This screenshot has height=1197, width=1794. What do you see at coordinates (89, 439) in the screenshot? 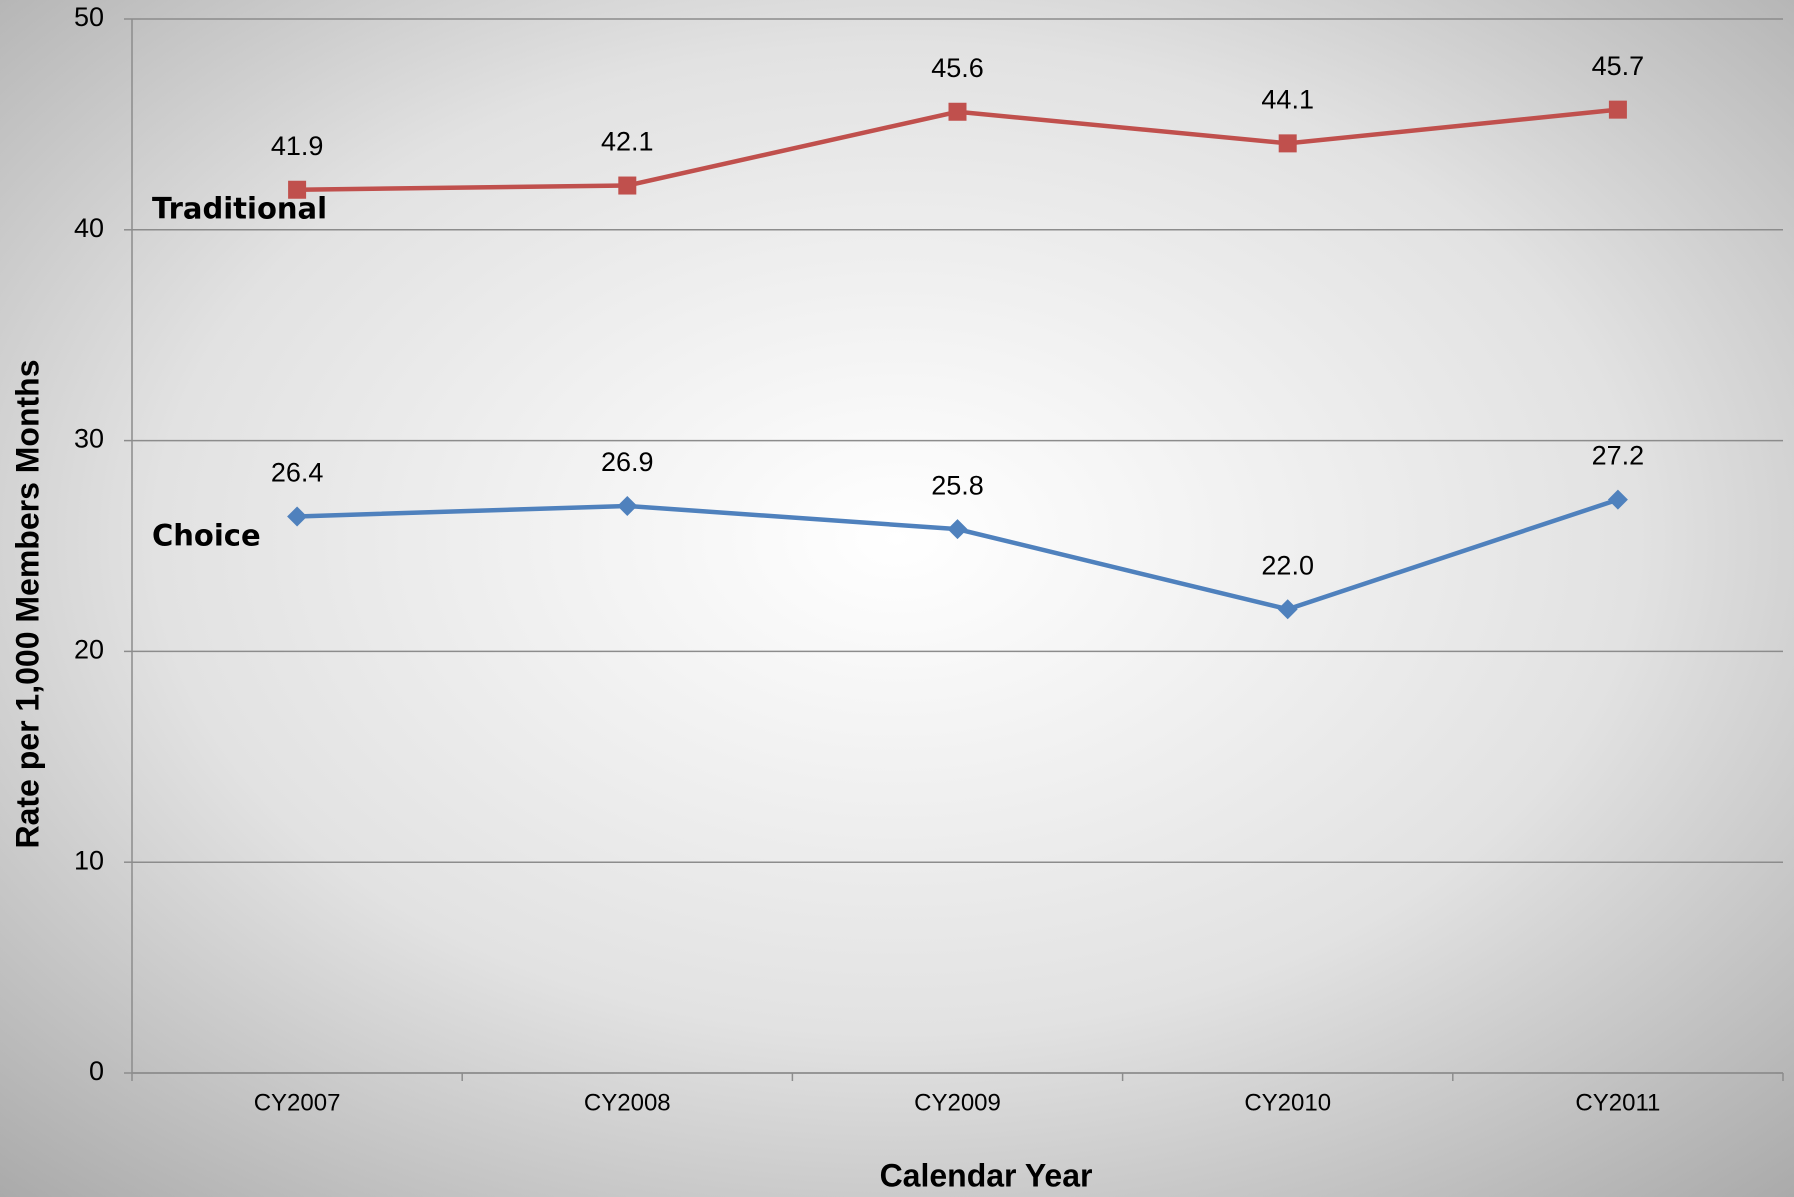
I see `y-tick-label: 30` at bounding box center [89, 439].